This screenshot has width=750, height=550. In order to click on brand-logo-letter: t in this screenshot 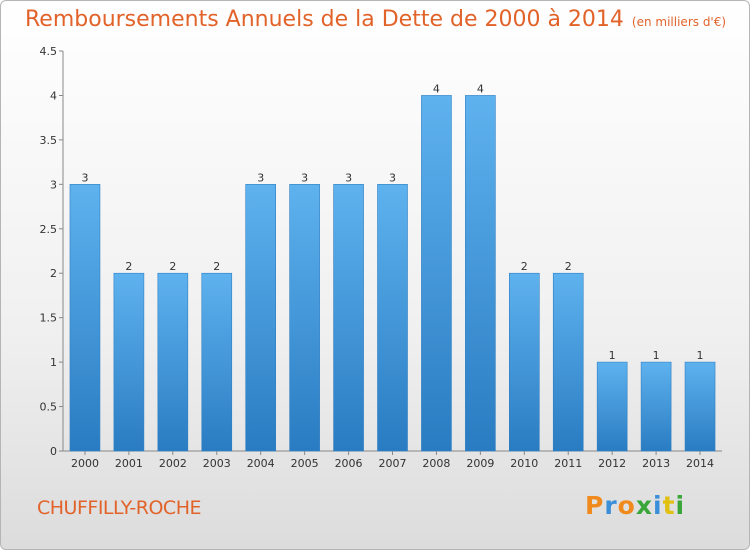, I will do `click(669, 505)`.